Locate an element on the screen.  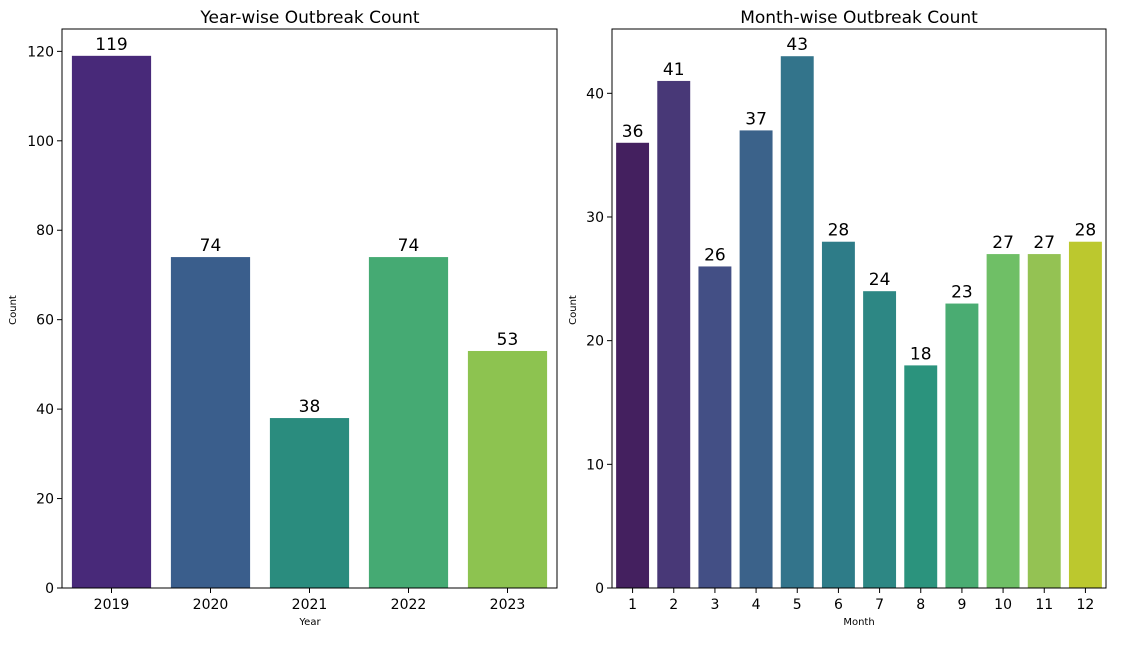
bar-2023 is located at coordinates (507, 469).